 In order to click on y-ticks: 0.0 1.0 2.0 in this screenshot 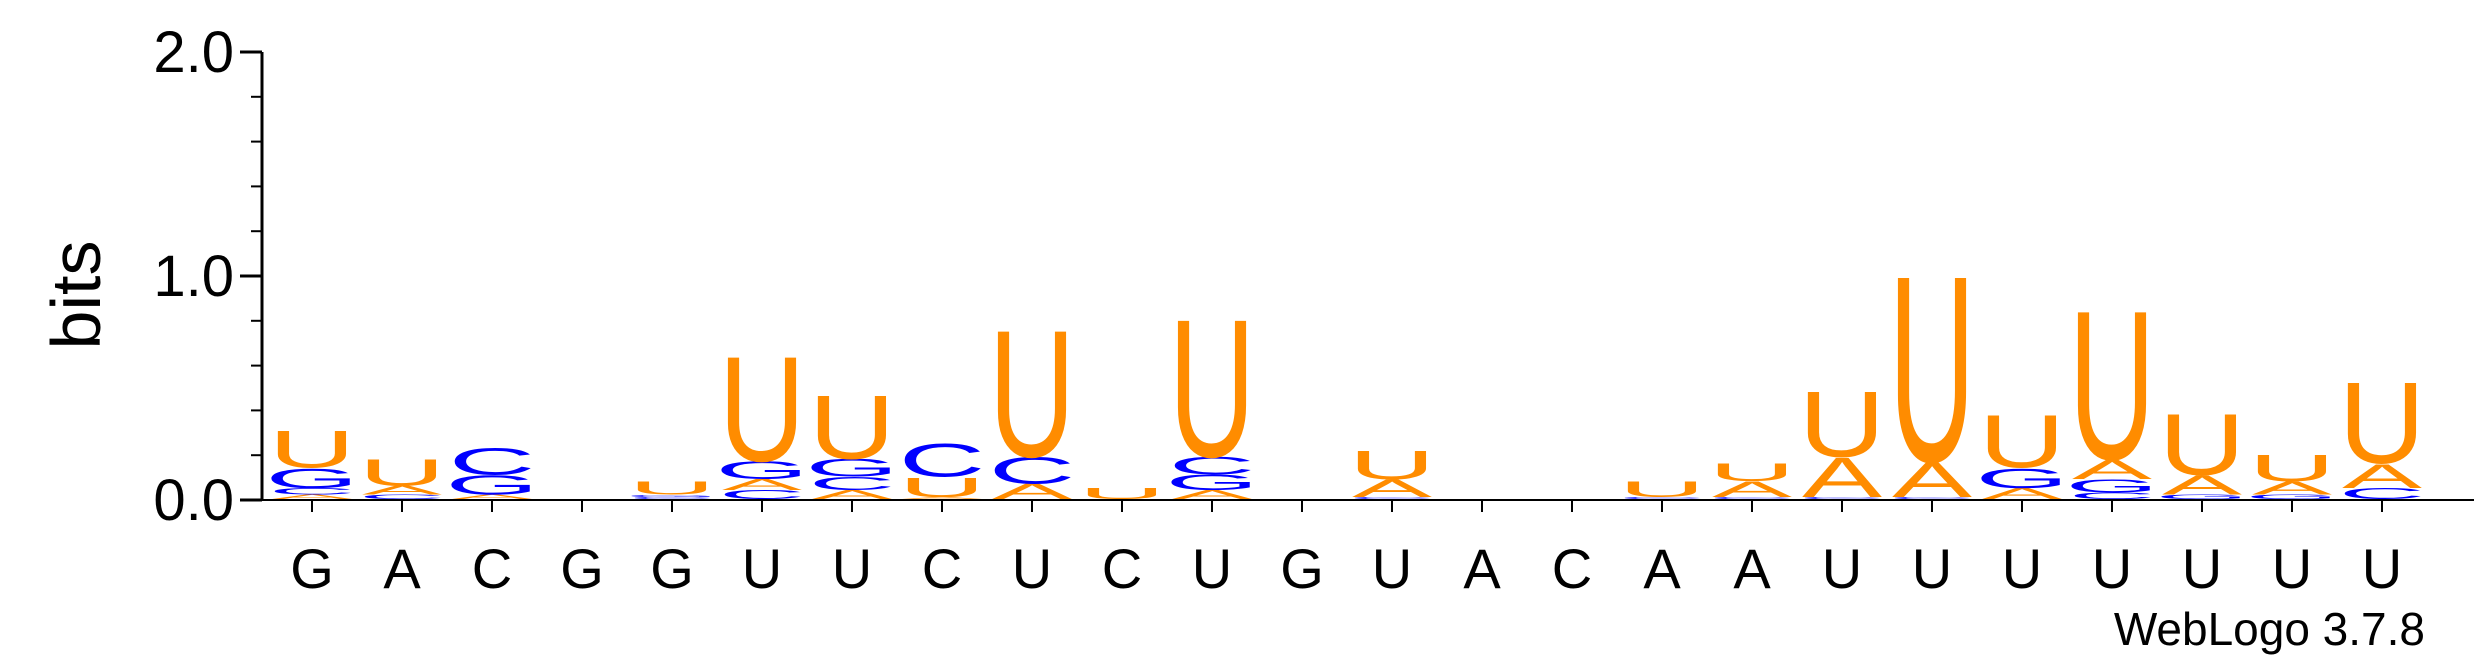, I will do `click(207, 276)`.